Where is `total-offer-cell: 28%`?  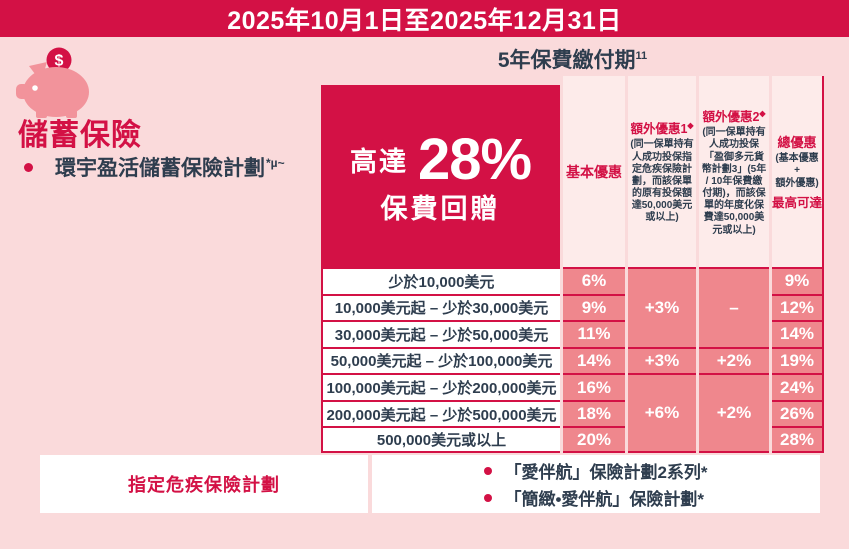
total-offer-cell: 28% is located at coordinates (798, 439).